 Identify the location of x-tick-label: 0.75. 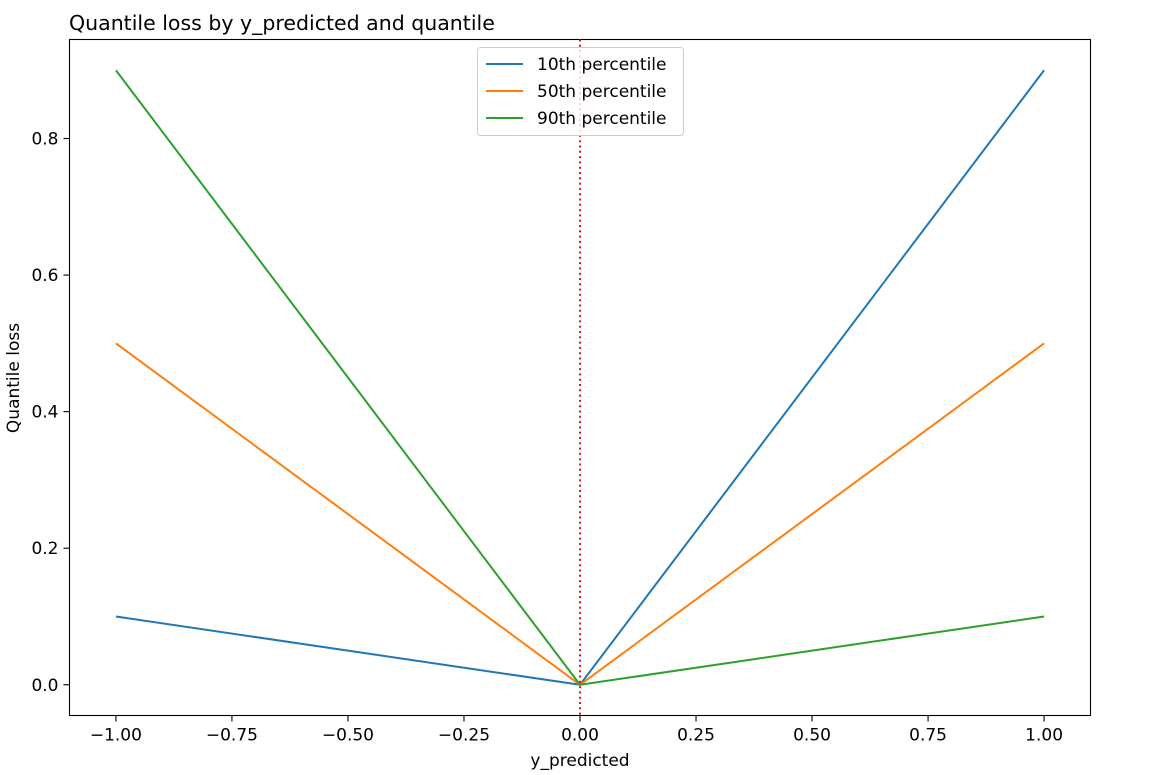
(928, 736).